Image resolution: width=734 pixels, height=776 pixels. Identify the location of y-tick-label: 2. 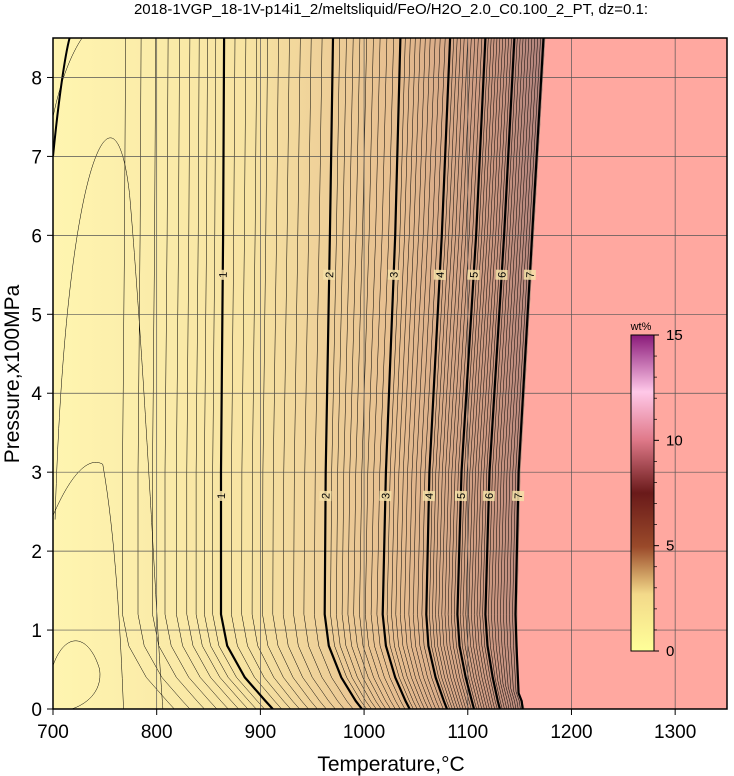
(36, 552).